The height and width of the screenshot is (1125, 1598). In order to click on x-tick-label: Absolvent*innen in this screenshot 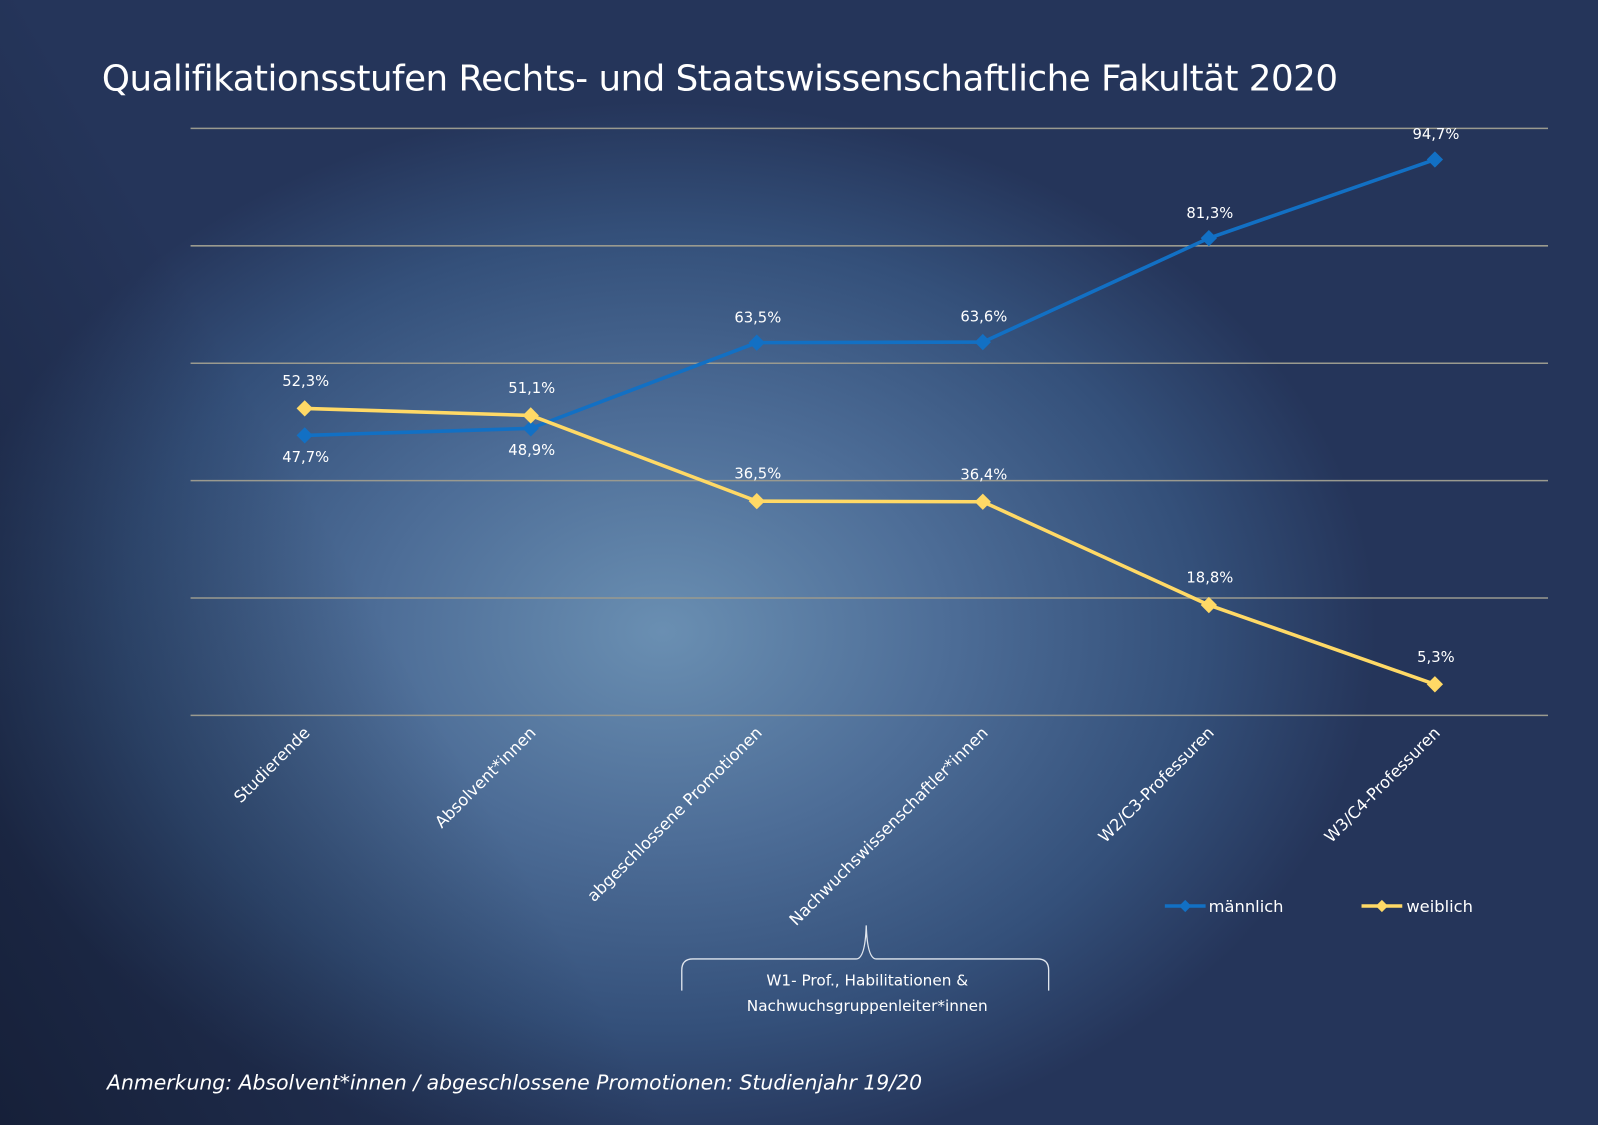, I will do `click(485, 777)`.